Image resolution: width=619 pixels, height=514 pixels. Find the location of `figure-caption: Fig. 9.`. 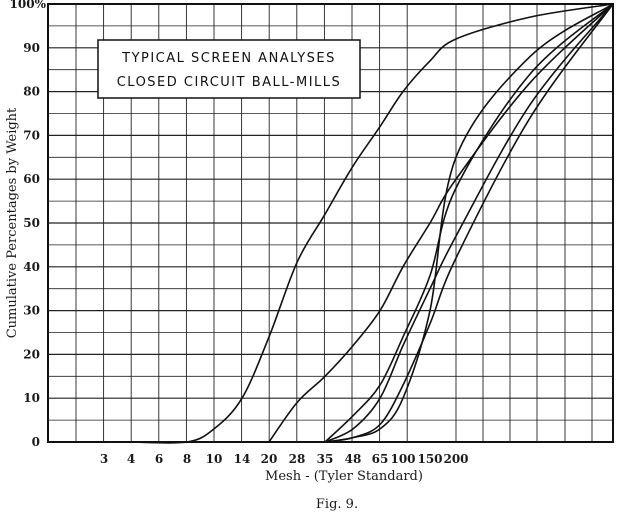

figure-caption: Fig. 9. is located at coordinates (337, 504).